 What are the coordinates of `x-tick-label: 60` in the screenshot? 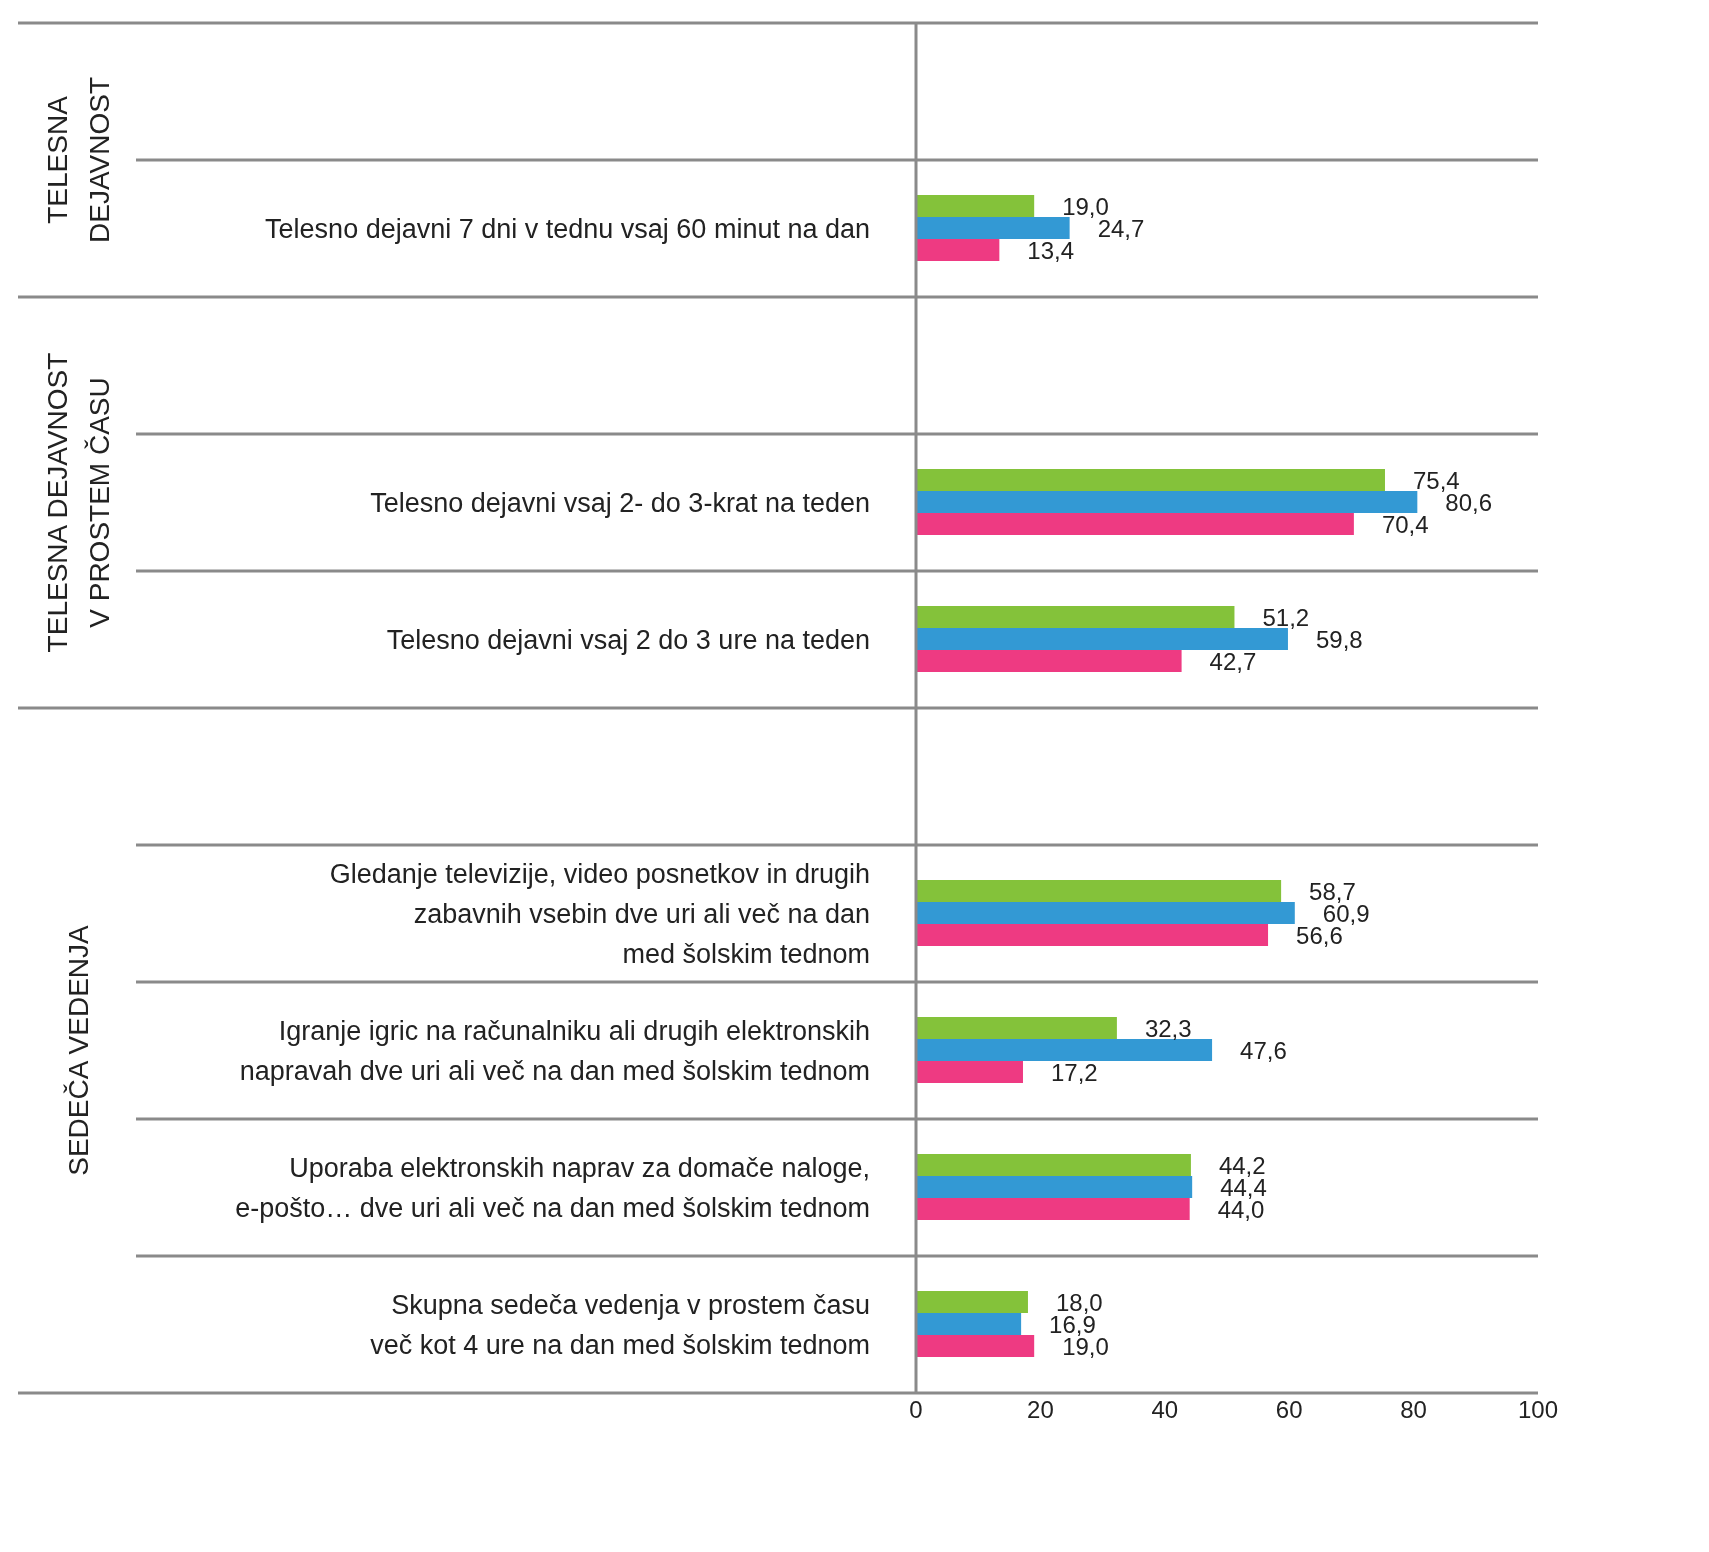 It's located at (1289, 1410).